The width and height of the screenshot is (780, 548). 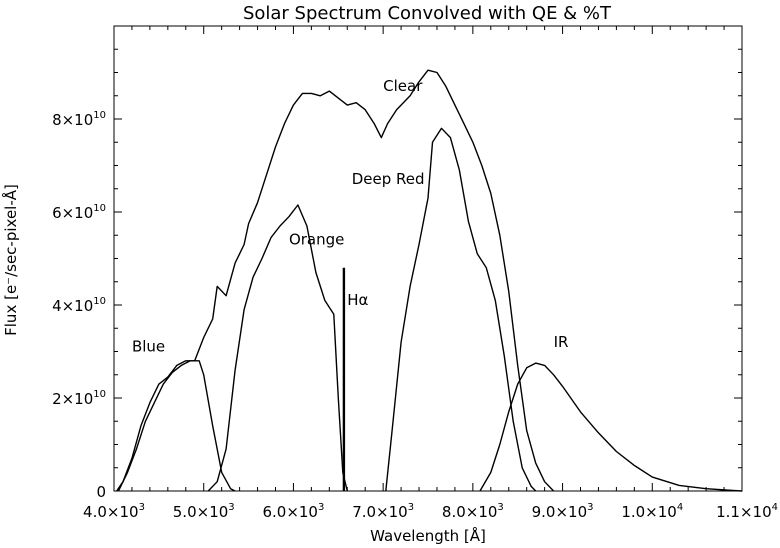 What do you see at coordinates (79, 119) in the screenshot?
I see `y-tick-label: 8×1010` at bounding box center [79, 119].